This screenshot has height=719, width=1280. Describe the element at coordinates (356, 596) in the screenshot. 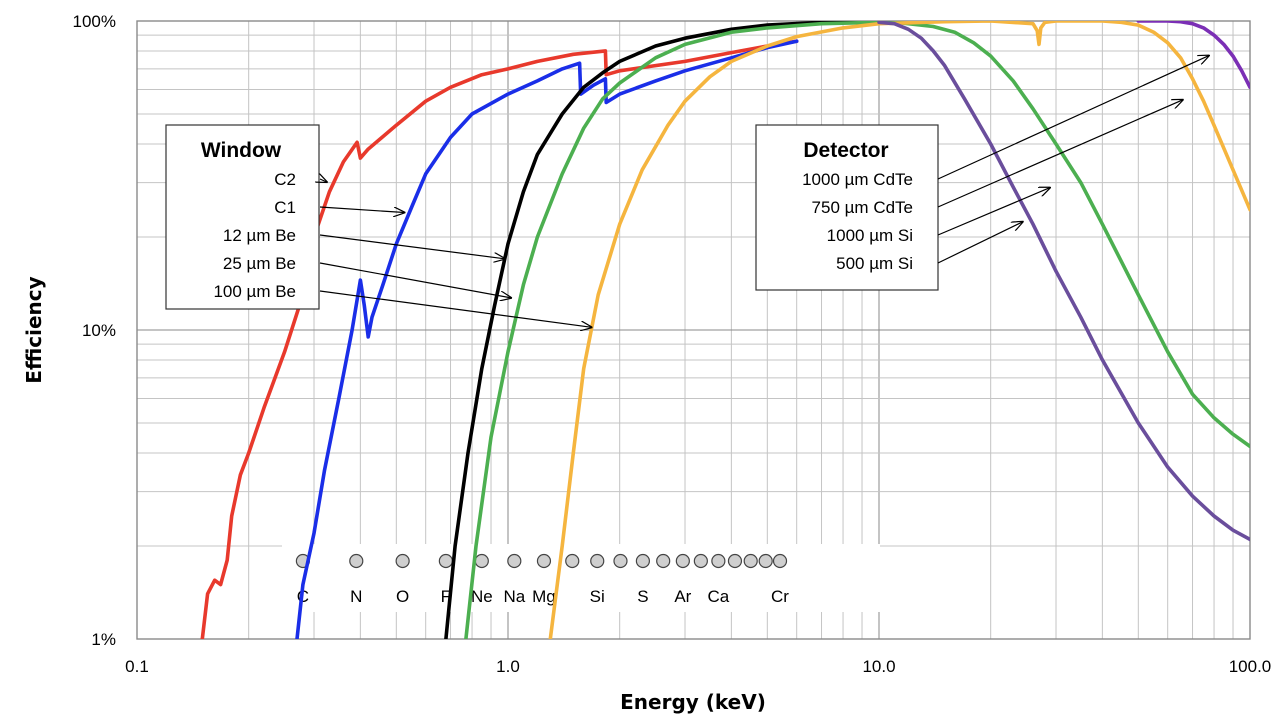

I see `element-label-N: N` at that location.